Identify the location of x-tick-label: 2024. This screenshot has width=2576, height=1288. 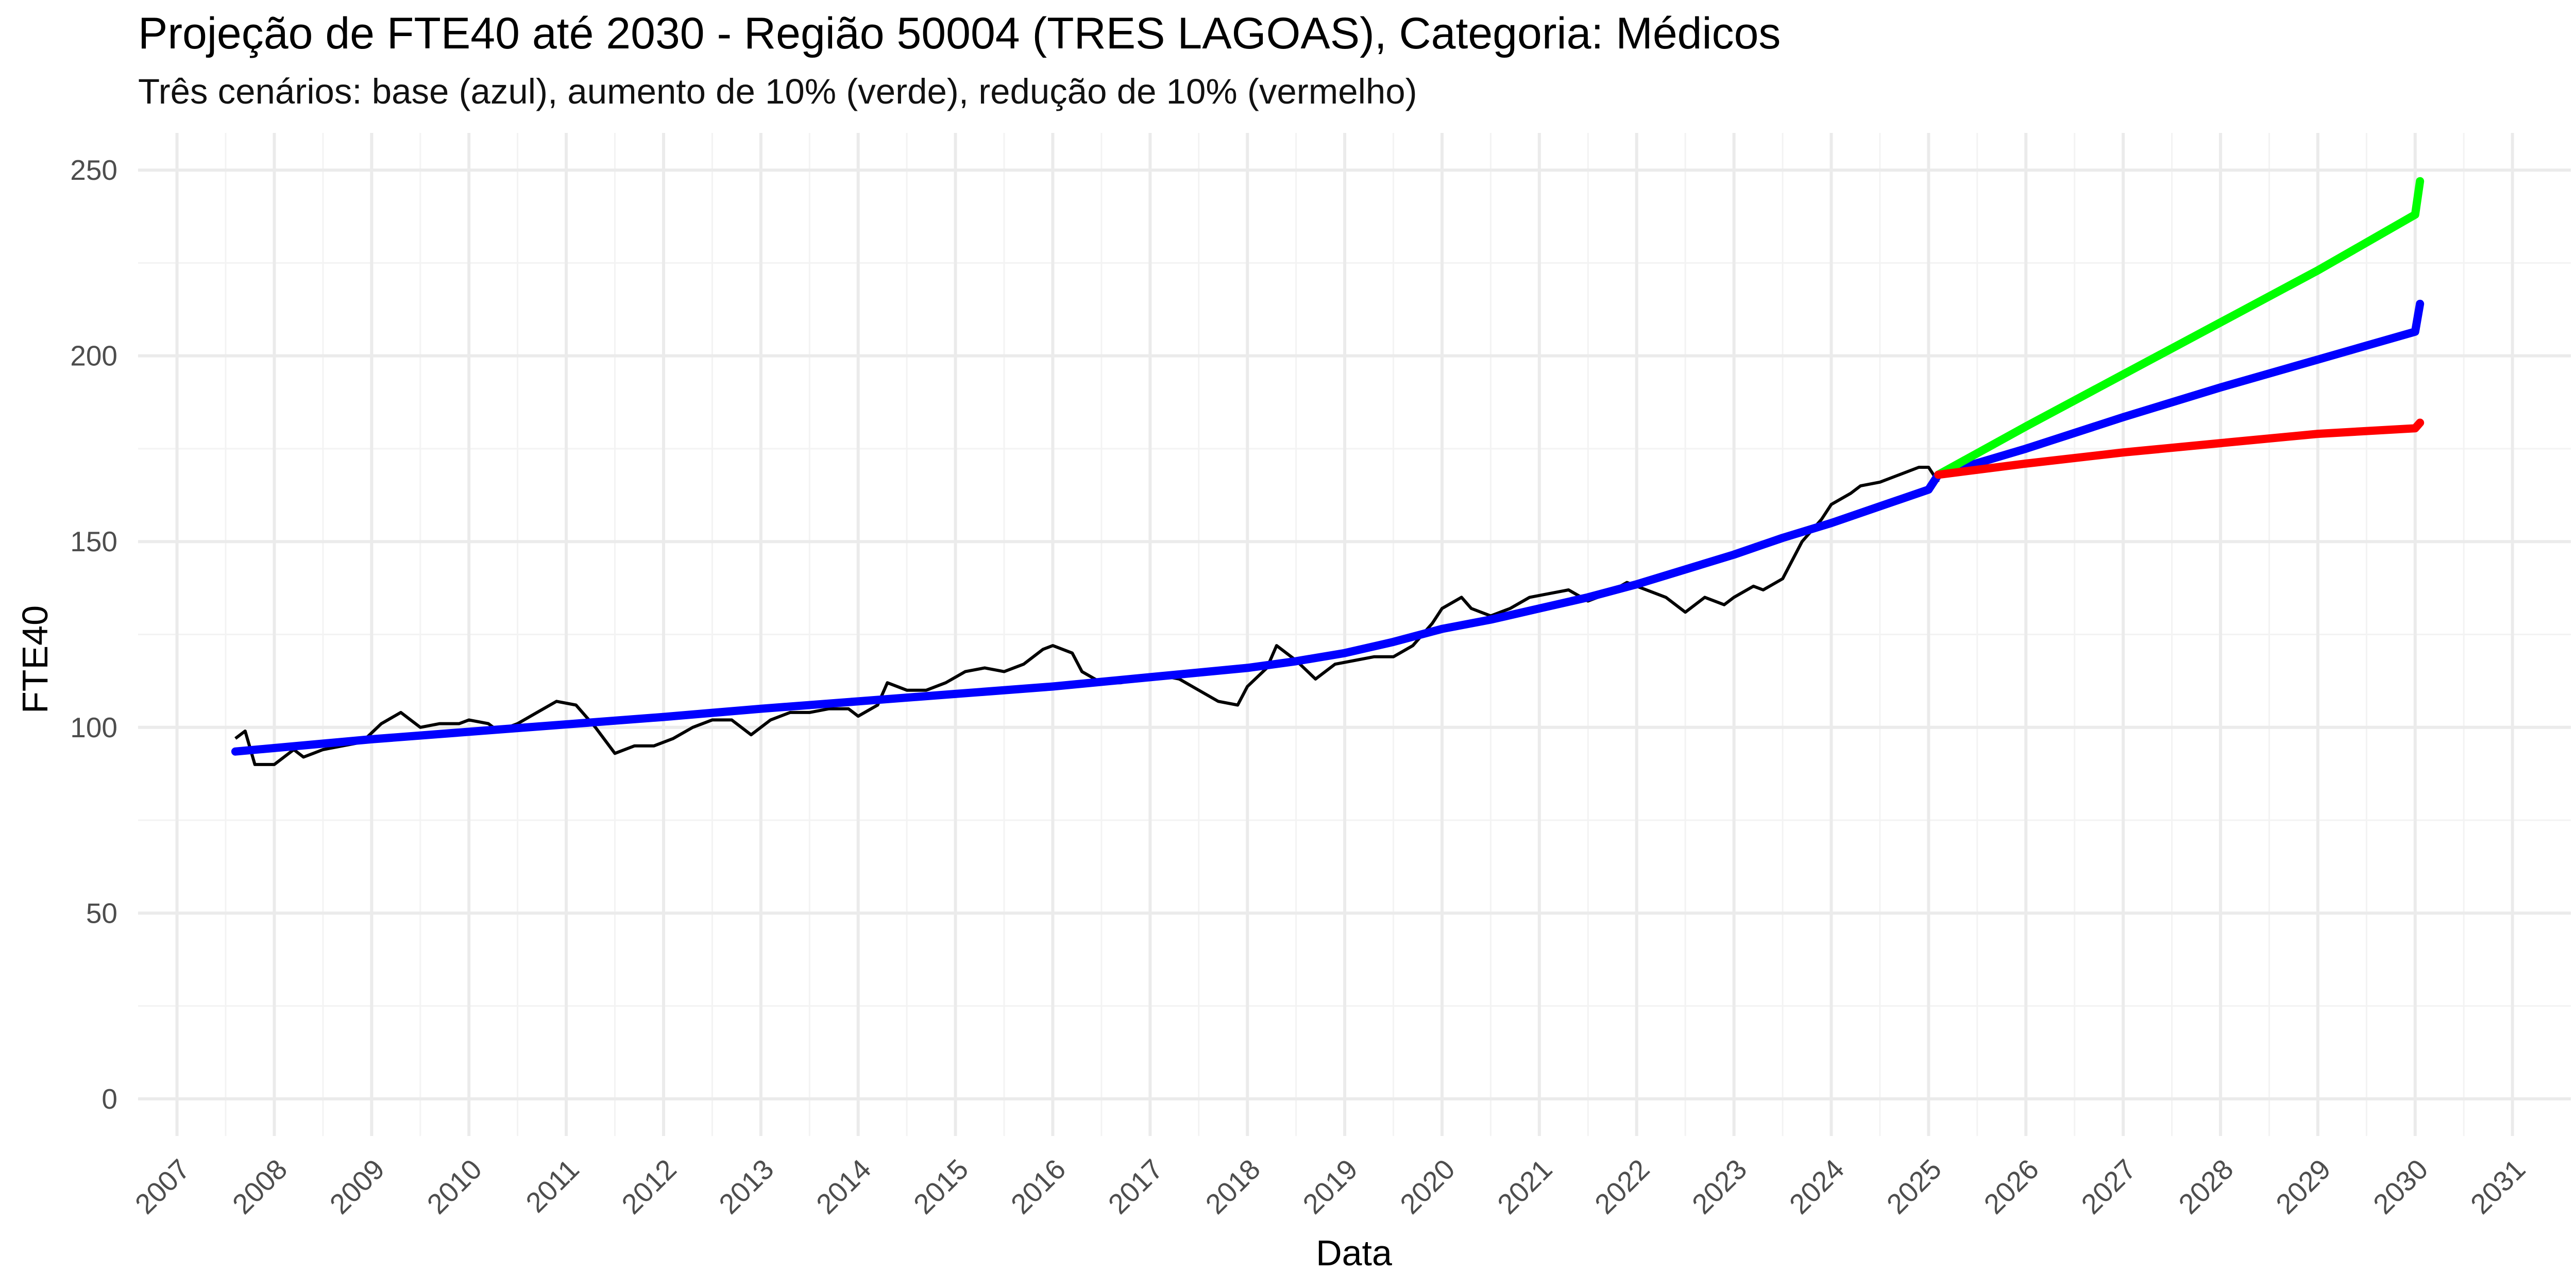
(1816, 1186).